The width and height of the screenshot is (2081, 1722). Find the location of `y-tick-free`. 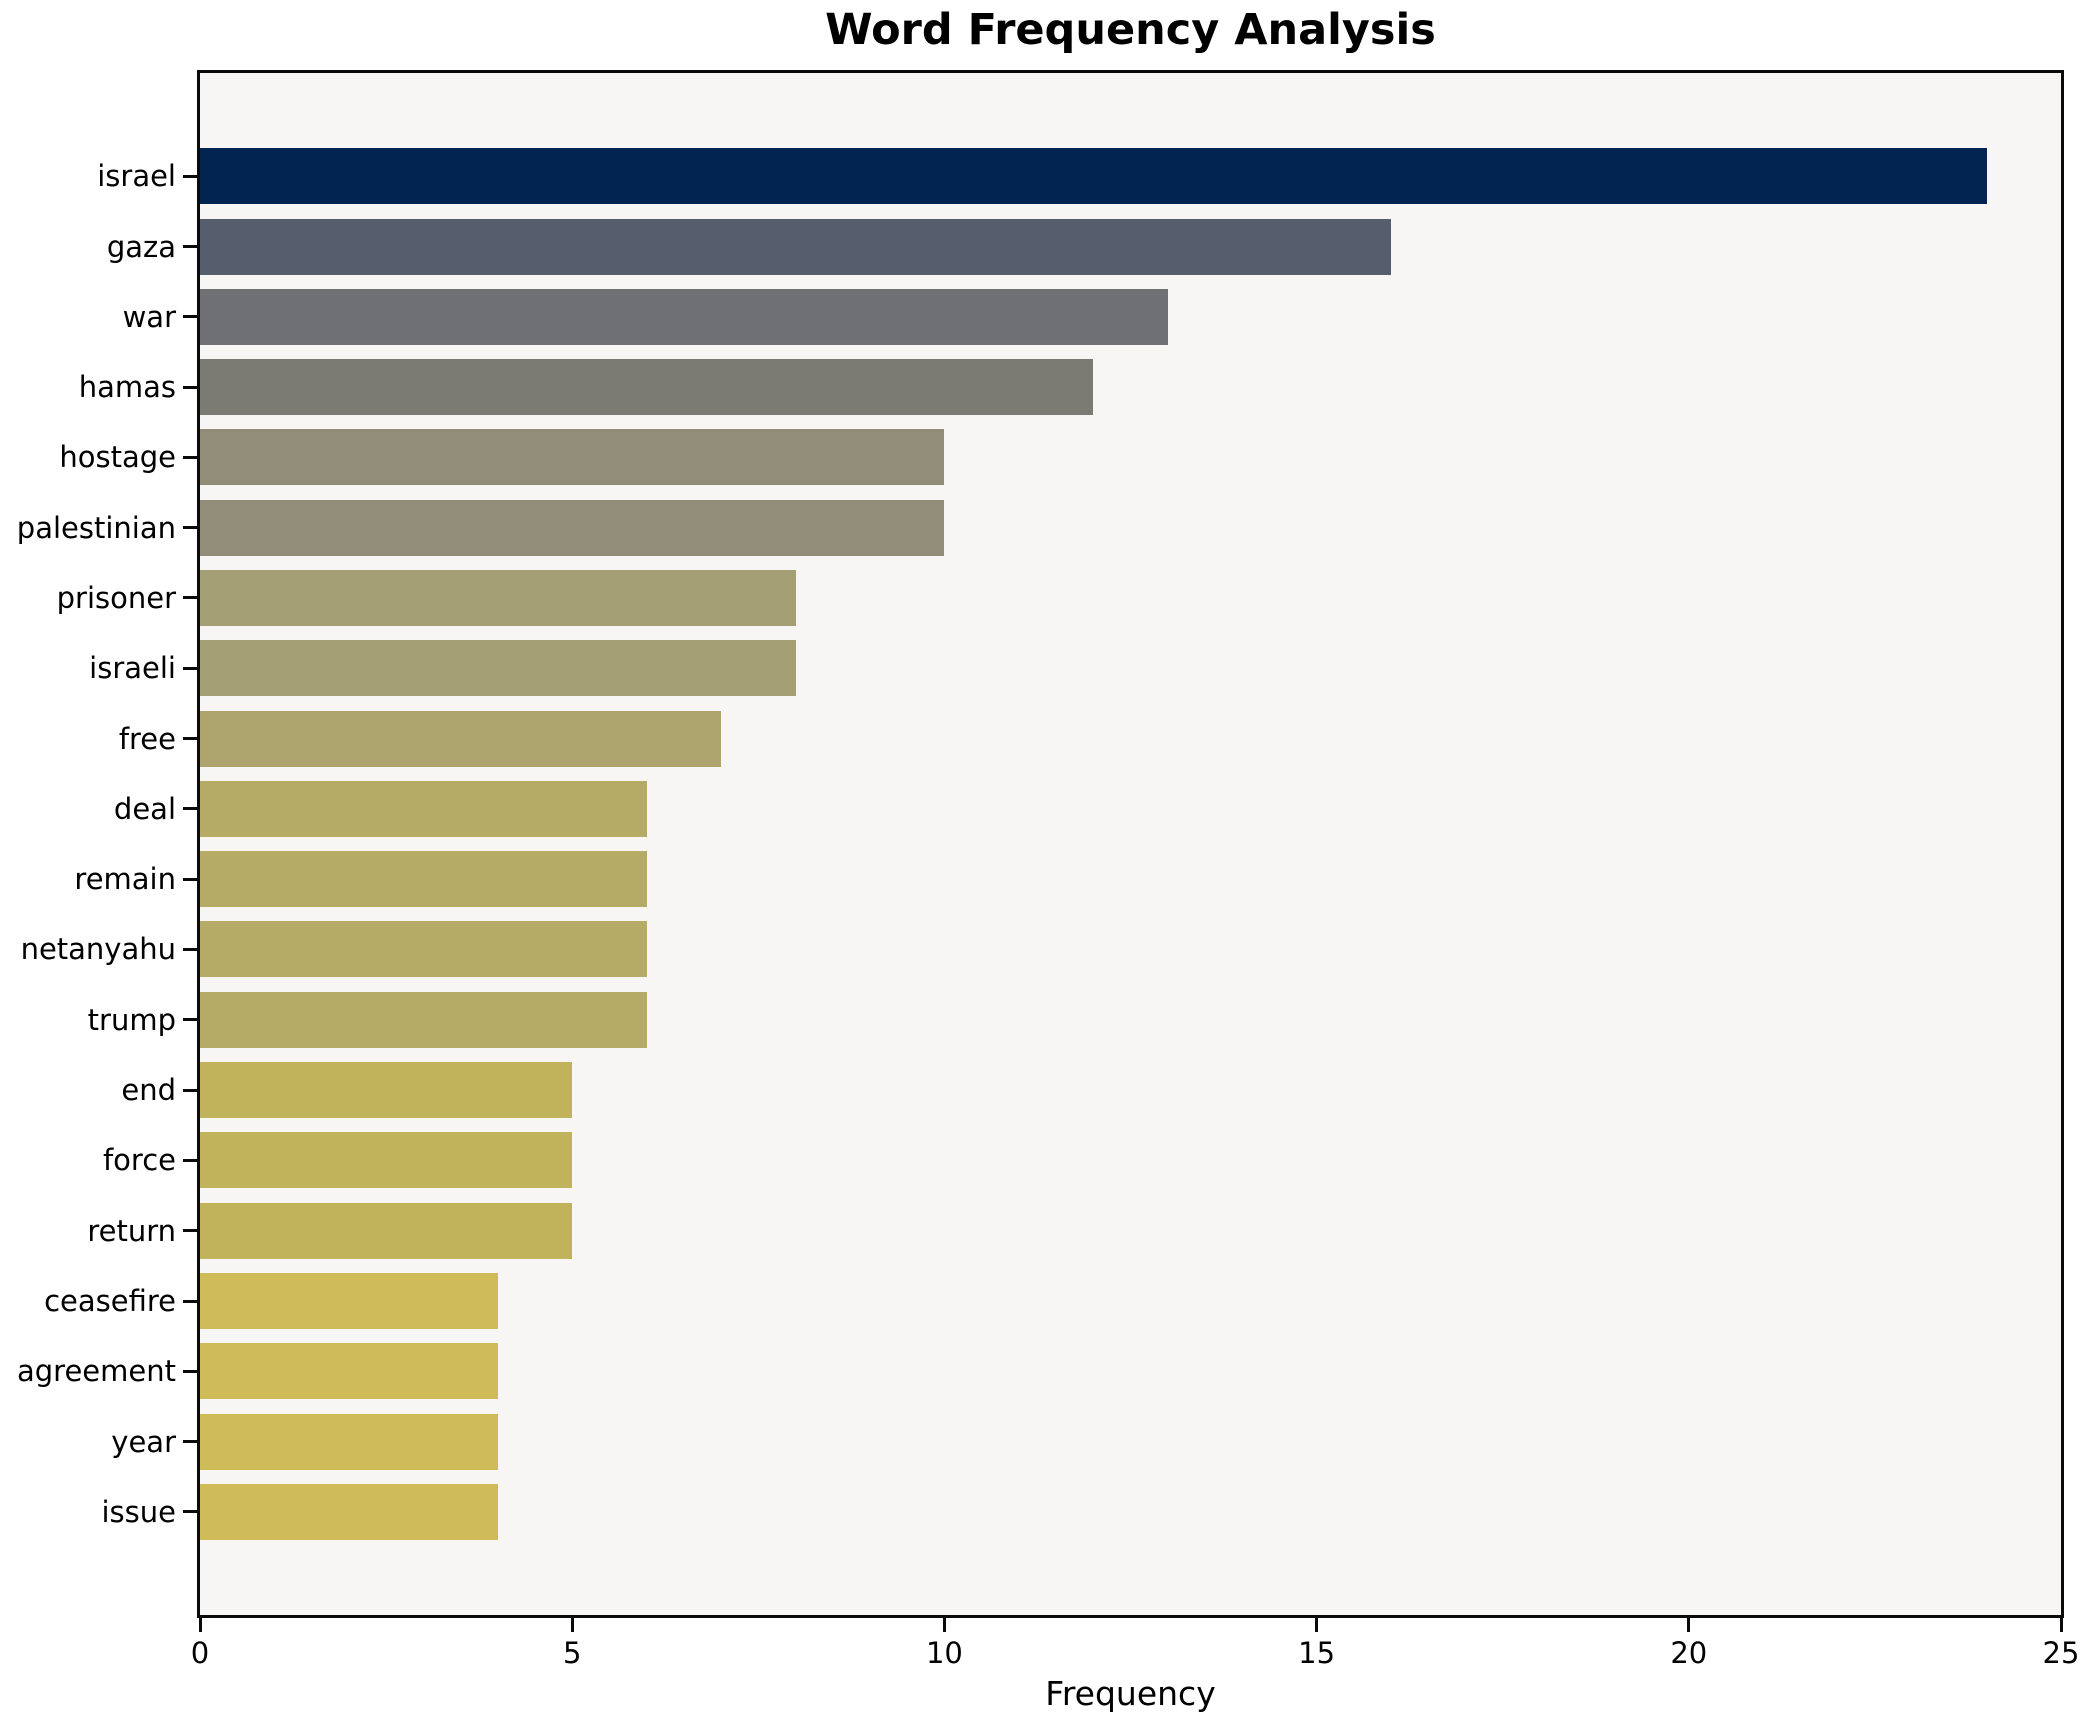

y-tick-free is located at coordinates (190, 738).